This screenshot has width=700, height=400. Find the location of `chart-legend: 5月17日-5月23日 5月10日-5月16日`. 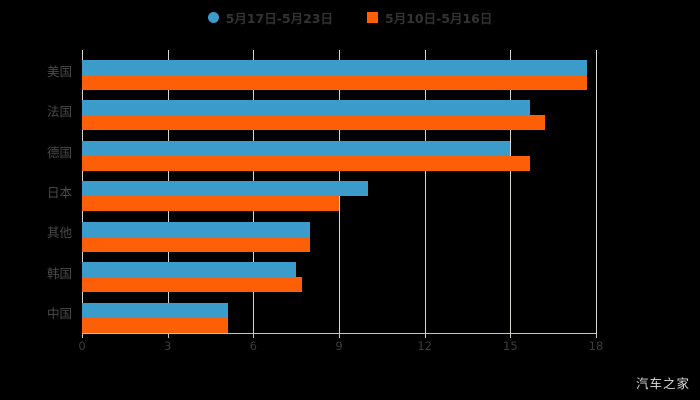

chart-legend: 5月17日-5月23日 5月10日-5月16日 is located at coordinates (350, 17).